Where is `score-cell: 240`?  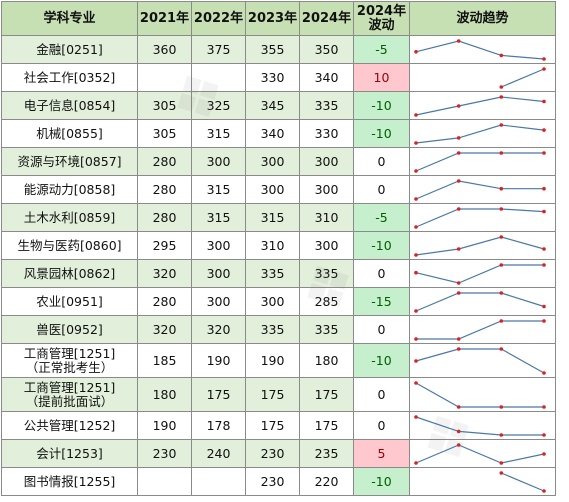
score-cell: 240 is located at coordinates (218, 453).